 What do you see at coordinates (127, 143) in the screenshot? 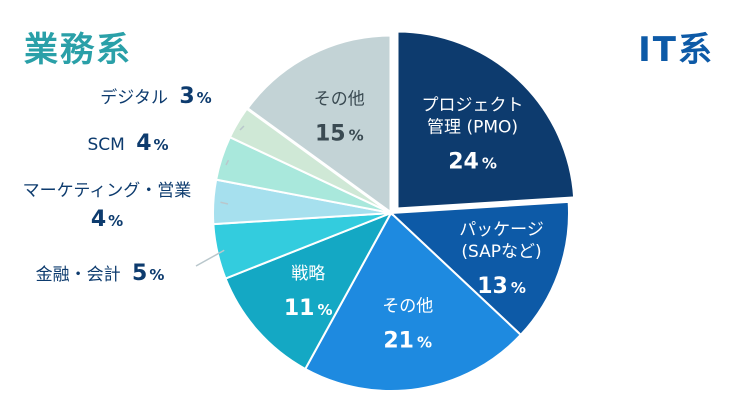
I see `slice-label-6: SCM 4%` at bounding box center [127, 143].